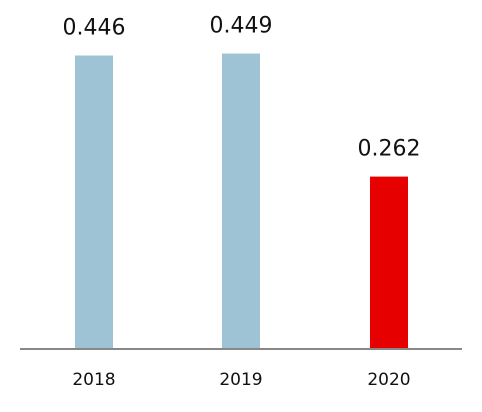  Describe the element at coordinates (241, 26) in the screenshot. I see `value-label-2019: 0.449` at that location.